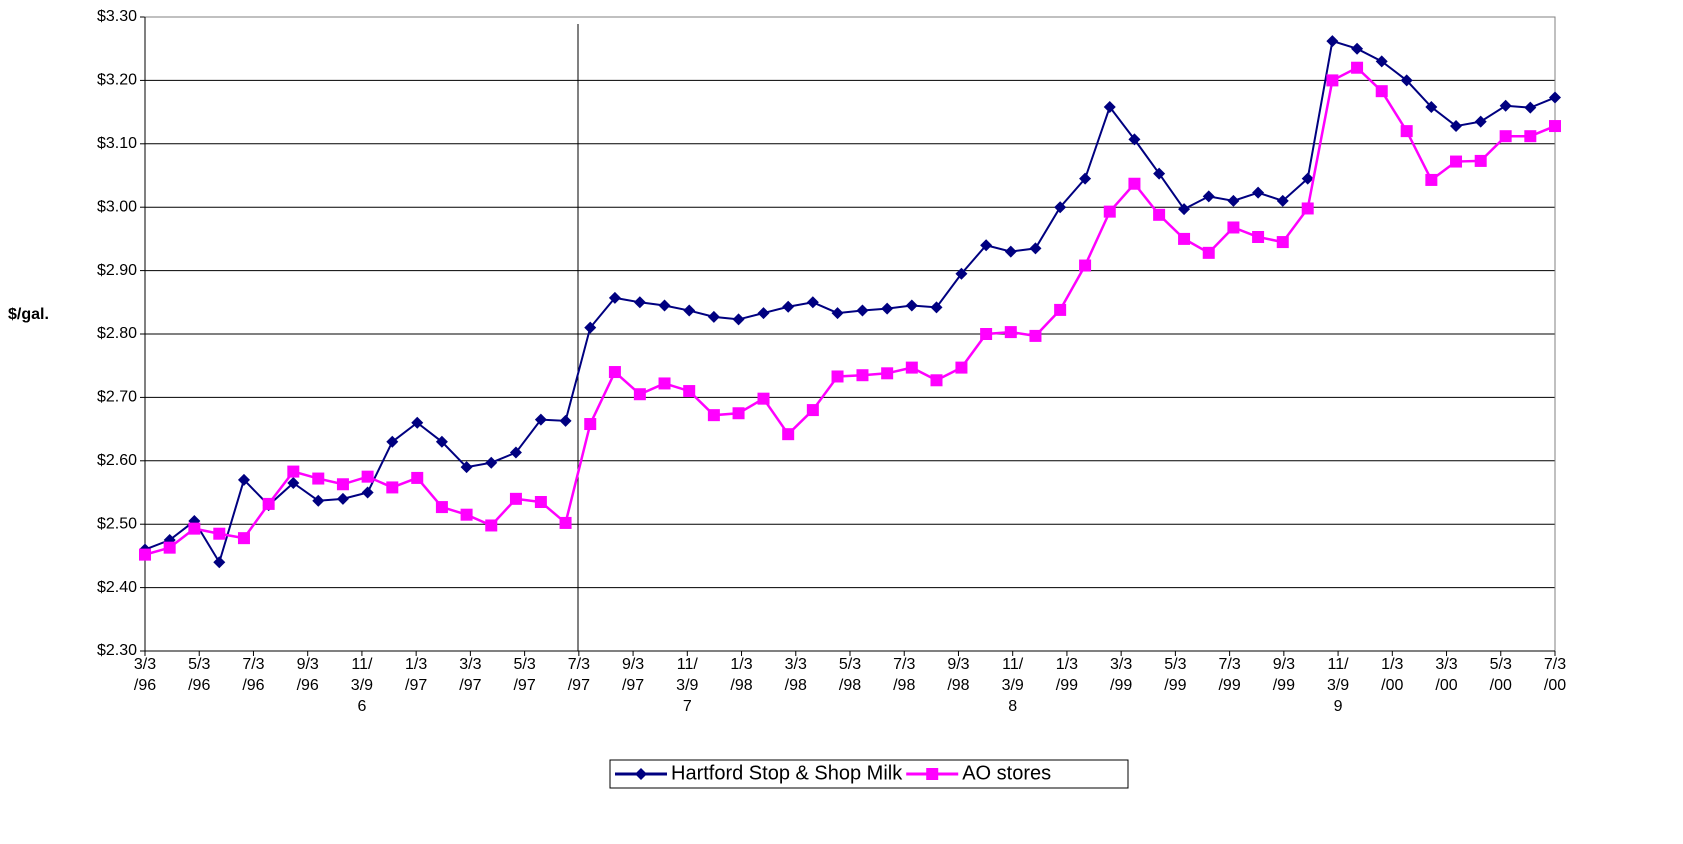 This screenshot has height=844, width=1683. What do you see at coordinates (1392, 675) in the screenshot?
I see `x-tick-label: 1/3/00` at bounding box center [1392, 675].